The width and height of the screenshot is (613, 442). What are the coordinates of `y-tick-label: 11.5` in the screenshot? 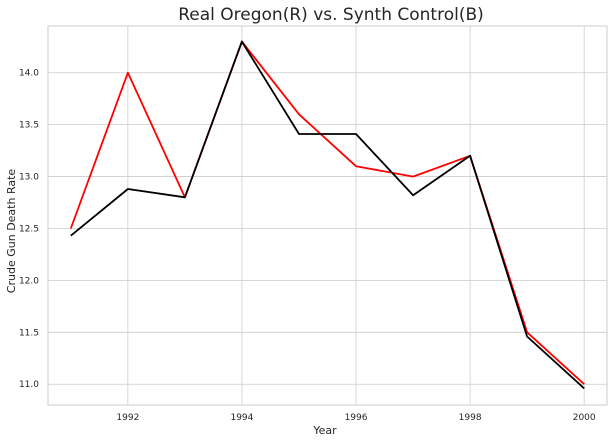 It's located at (29, 333).